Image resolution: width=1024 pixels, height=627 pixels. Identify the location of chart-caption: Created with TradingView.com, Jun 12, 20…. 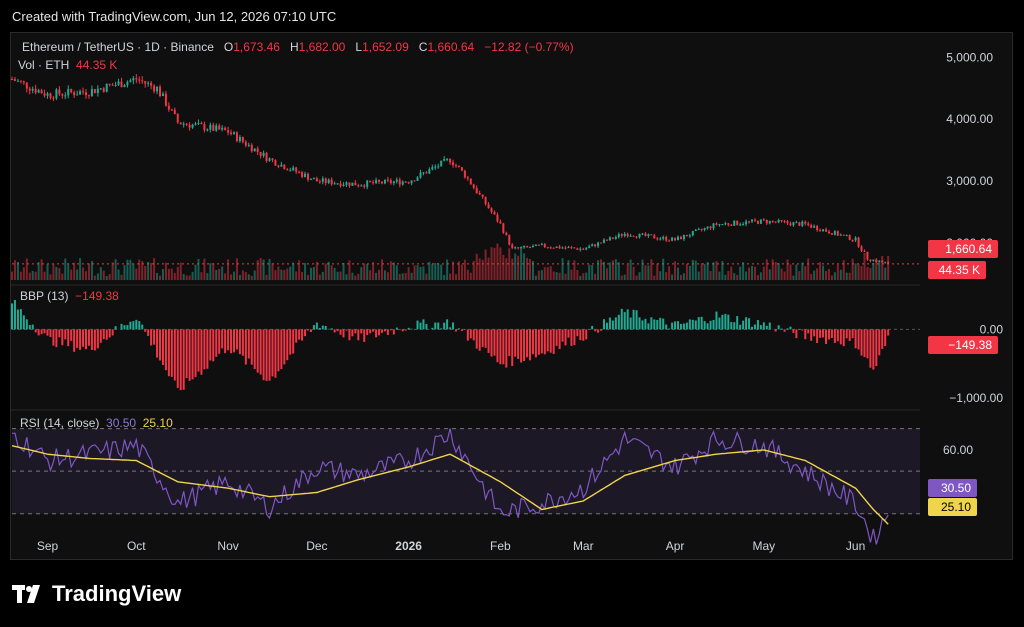
(174, 16).